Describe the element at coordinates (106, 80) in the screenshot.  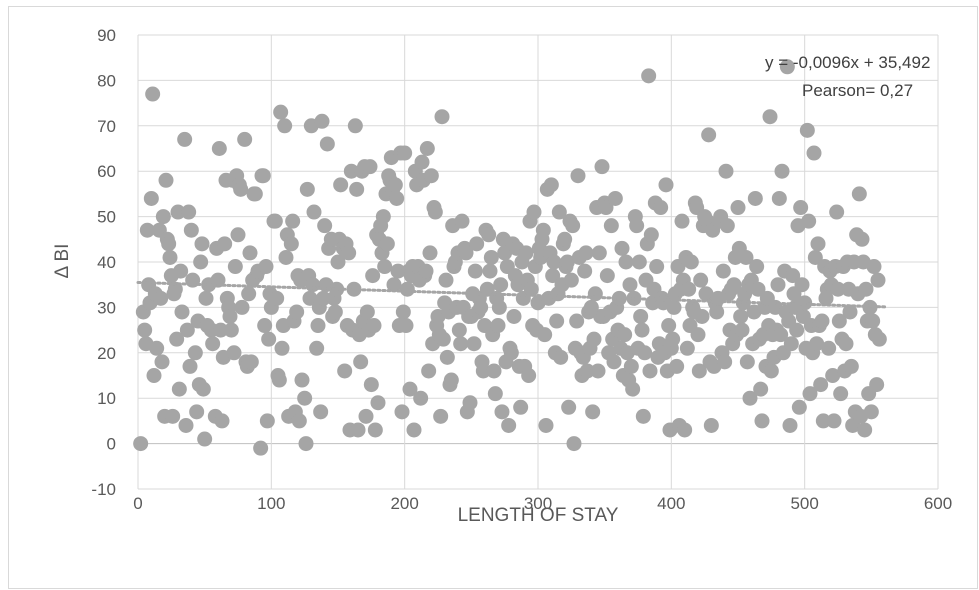
I see `y-tick-label: 80` at that location.